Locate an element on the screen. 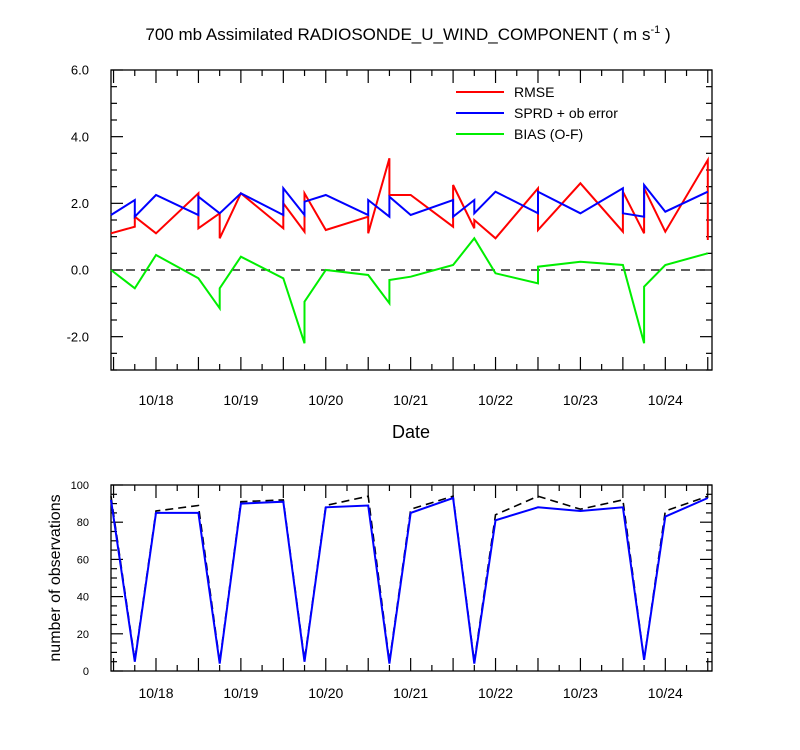 The image size is (800, 750). y-tick-label: 40 is located at coordinates (83, 598).